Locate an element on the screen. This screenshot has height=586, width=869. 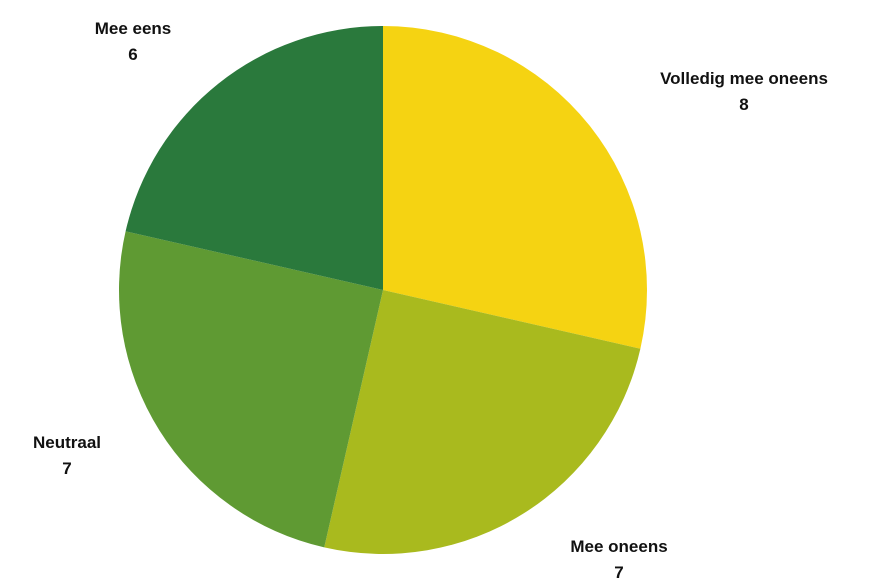
pie-slice-mee-eens is located at coordinates (254, 158).